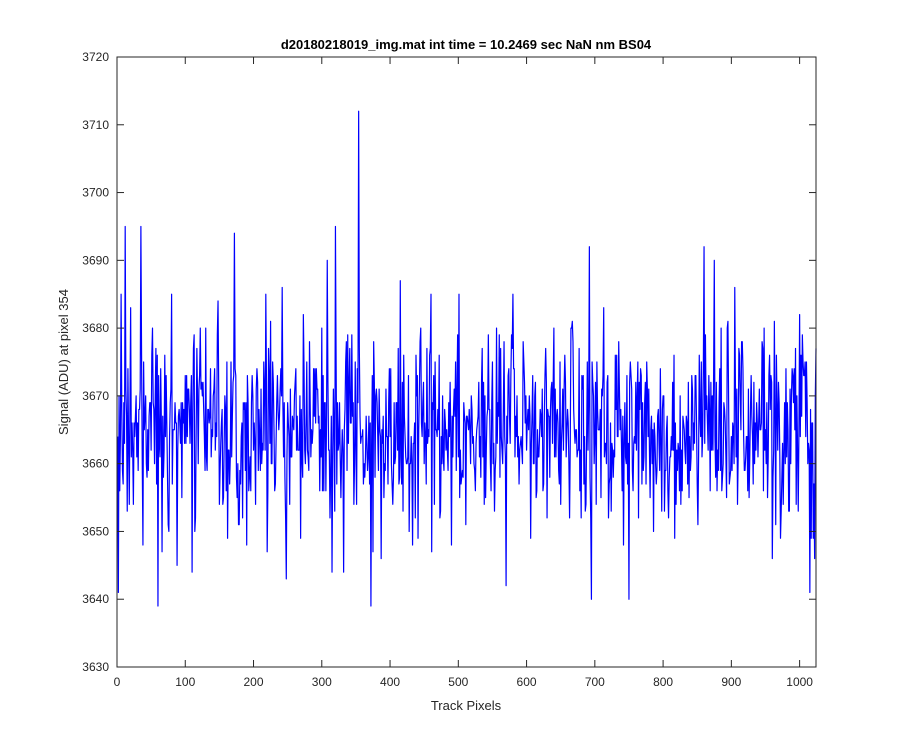 The image size is (900, 755). Describe the element at coordinates (95, 260) in the screenshot. I see `y-tick-label: 3690` at that location.